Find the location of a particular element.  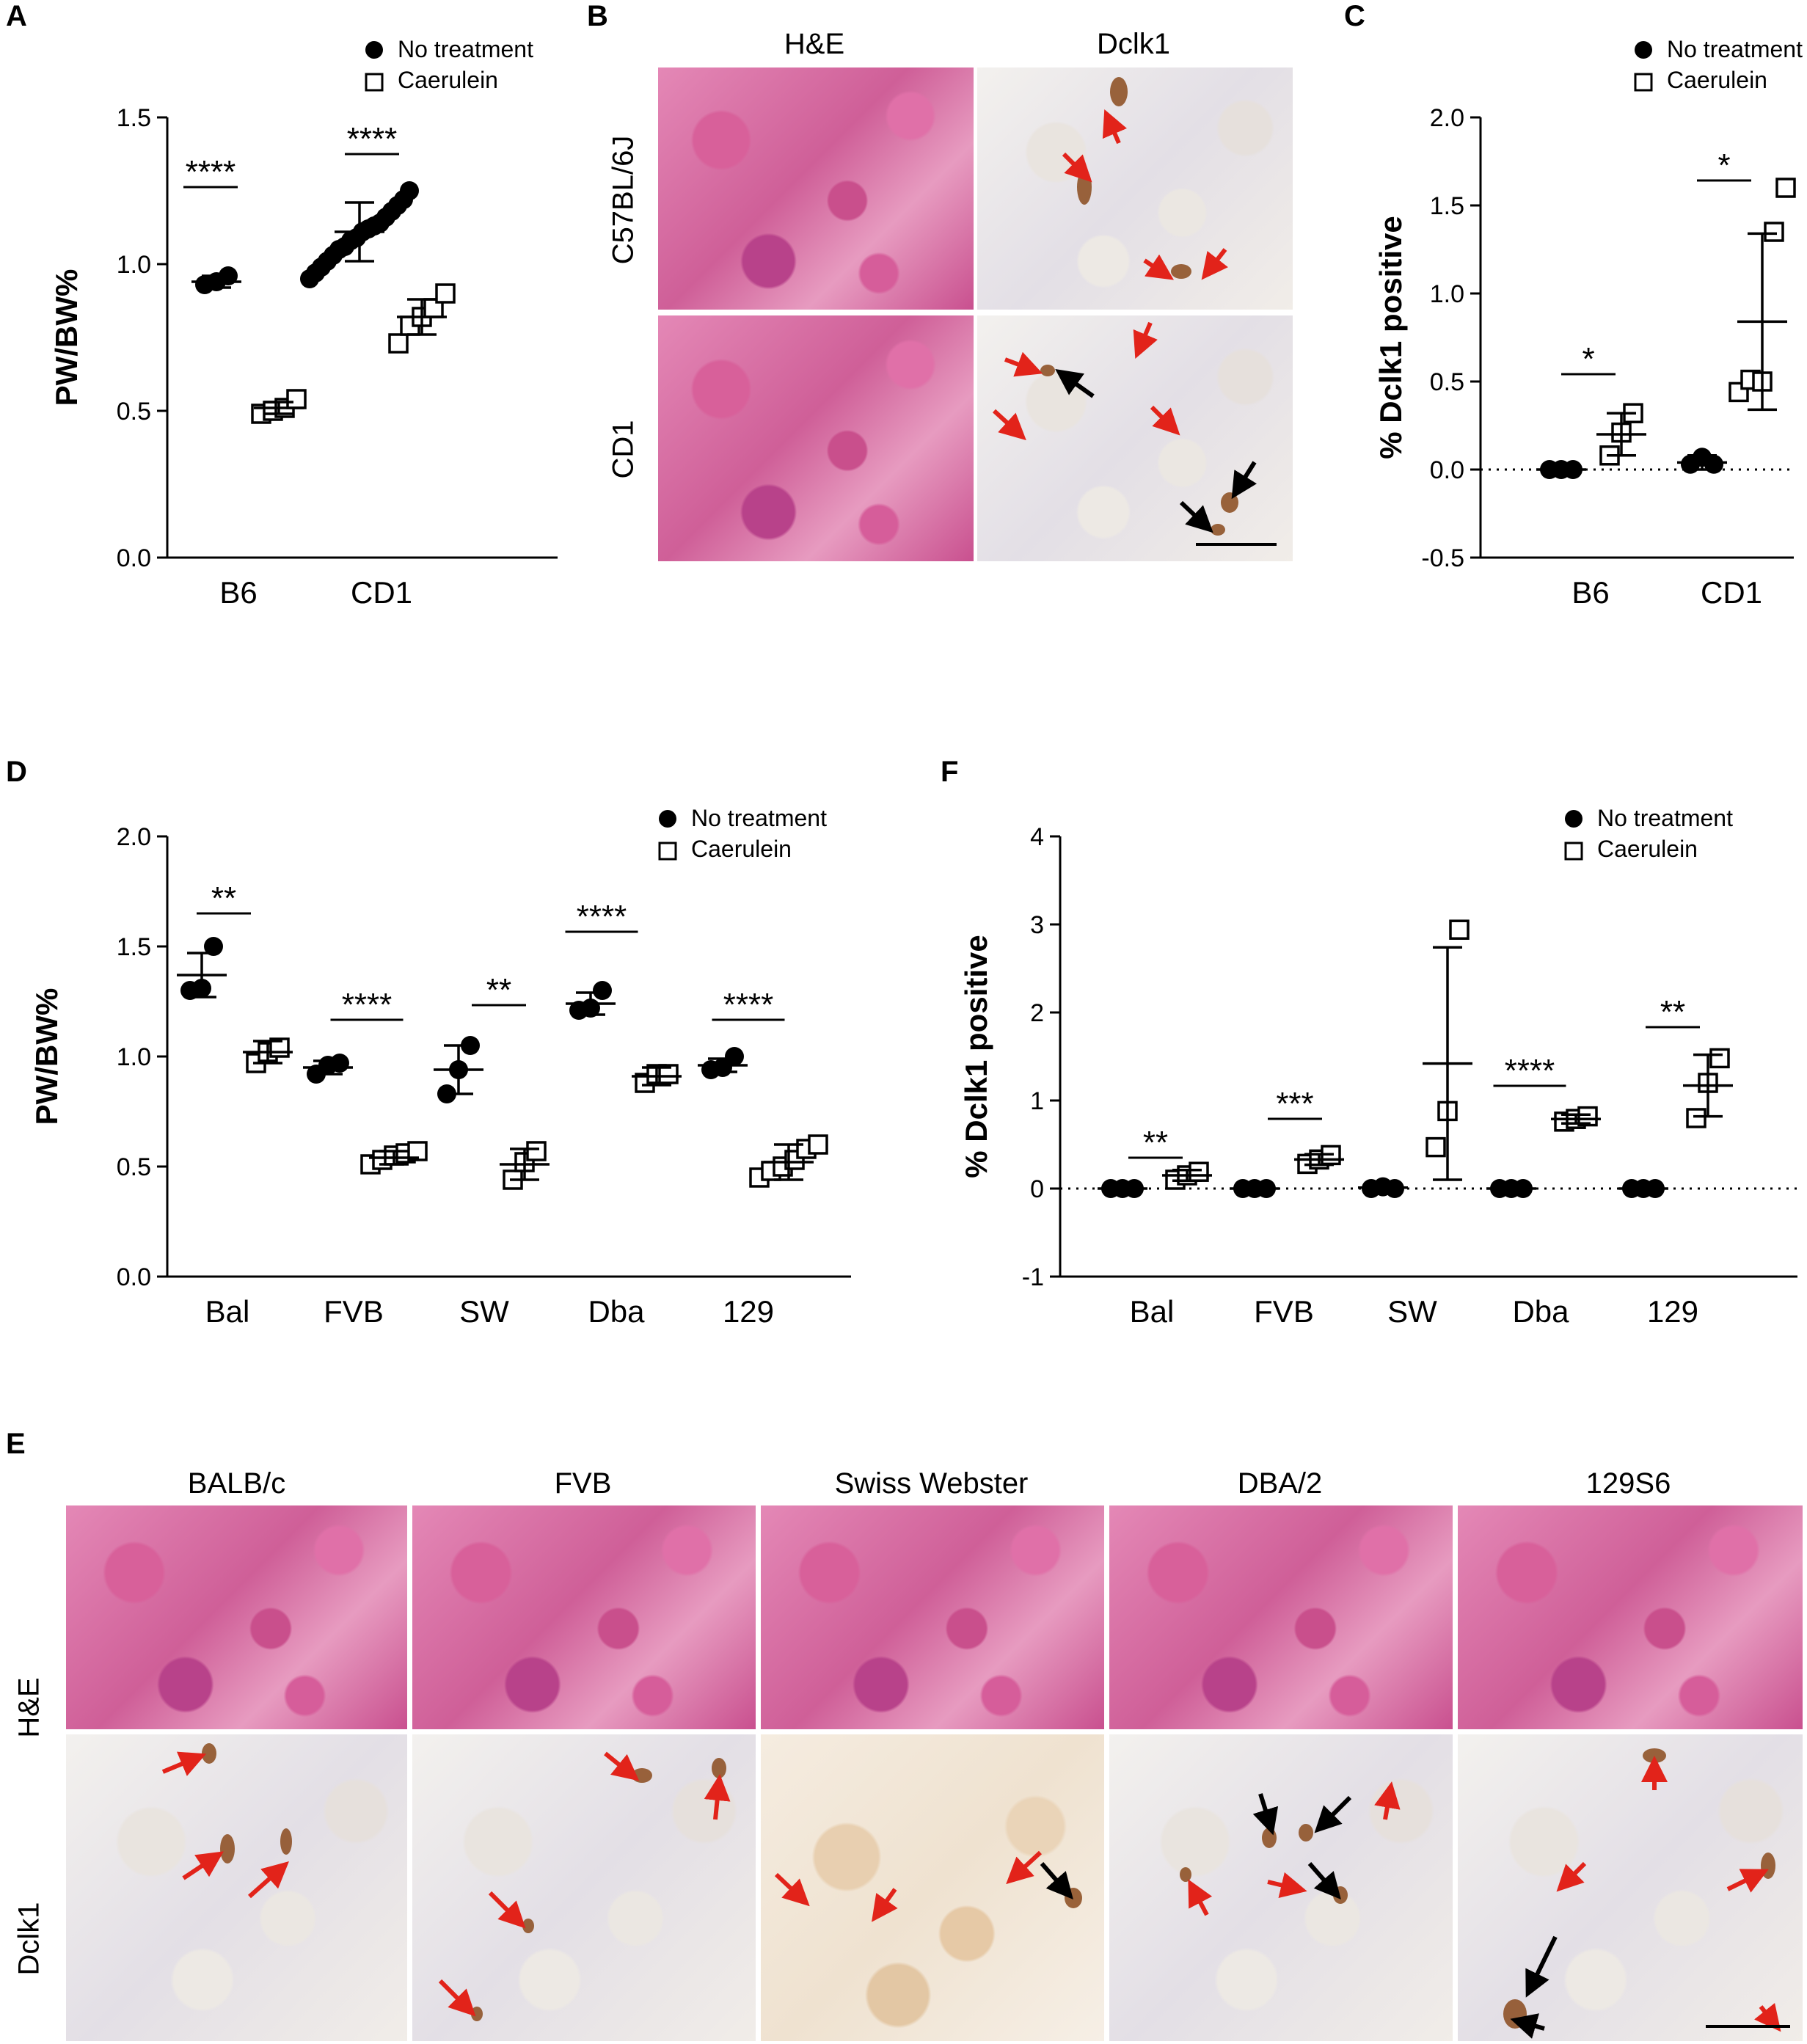

chart-a-y-tick-label: 1.0 is located at coordinates (134, 265).